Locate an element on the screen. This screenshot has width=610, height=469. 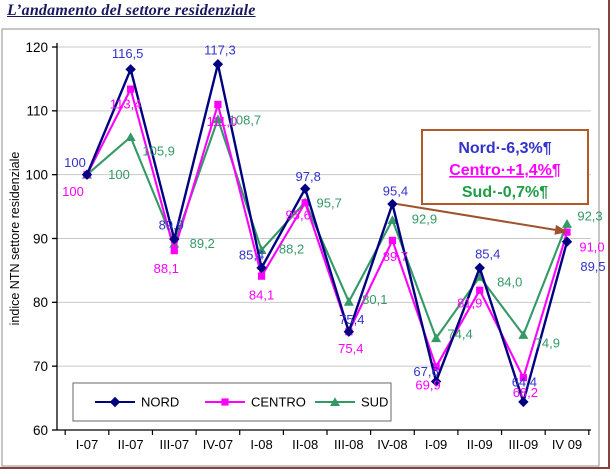
data-label: 111,0 is located at coordinates (222, 121).